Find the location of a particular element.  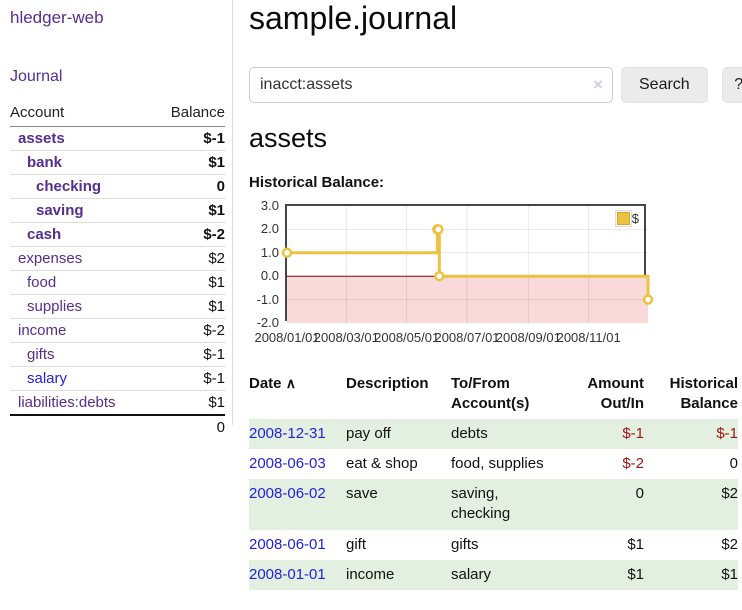

x-axis-tick-label: 2008/09/01 is located at coordinates (528, 337).